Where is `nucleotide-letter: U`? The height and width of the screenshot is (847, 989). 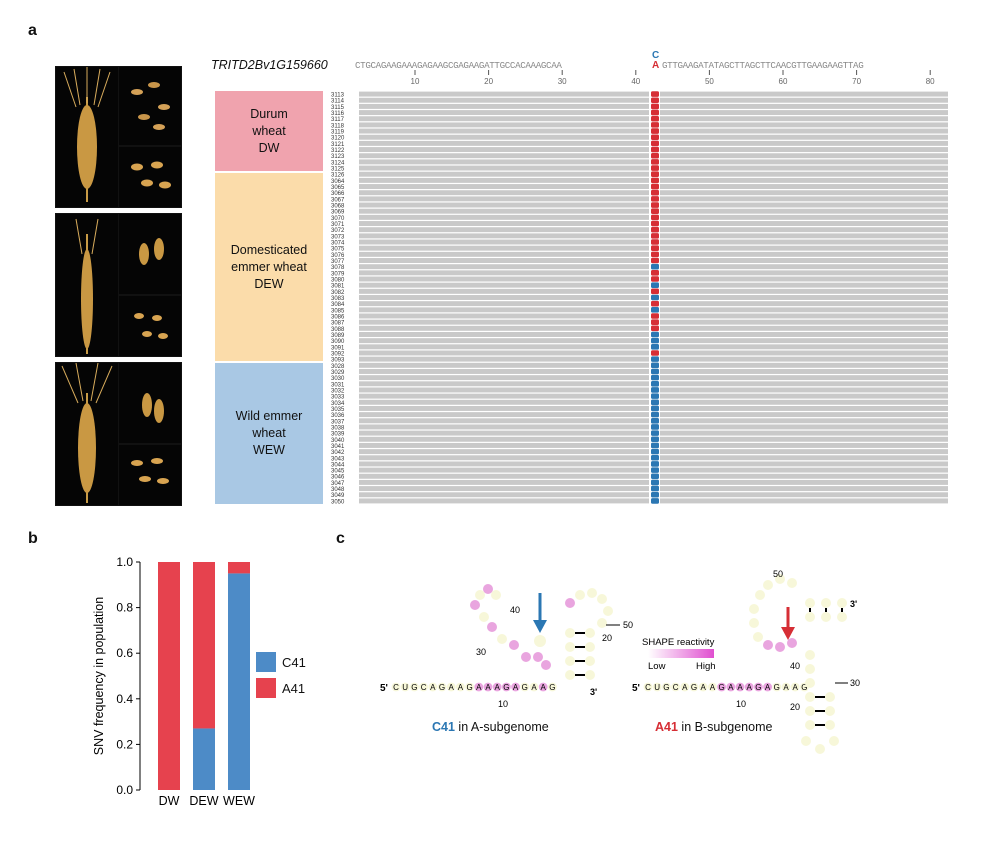 nucleotide-letter: U is located at coordinates (657, 687).